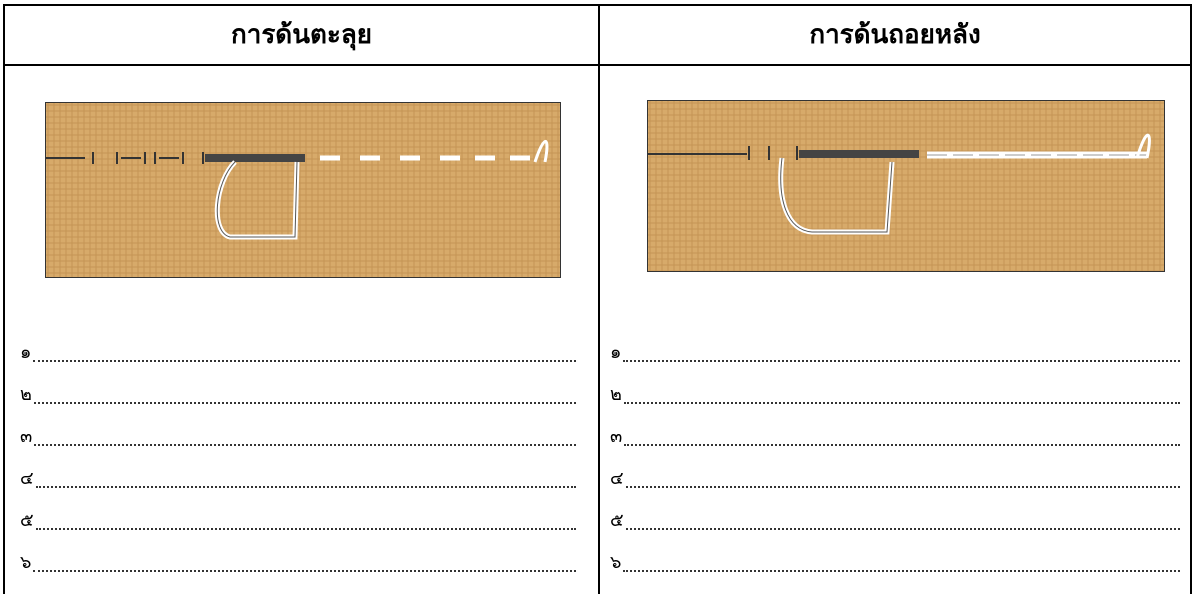 This screenshot has height=594, width=1194. What do you see at coordinates (895, 35) in the screenshot?
I see `column-header: การด้นถอยหลัง` at bounding box center [895, 35].